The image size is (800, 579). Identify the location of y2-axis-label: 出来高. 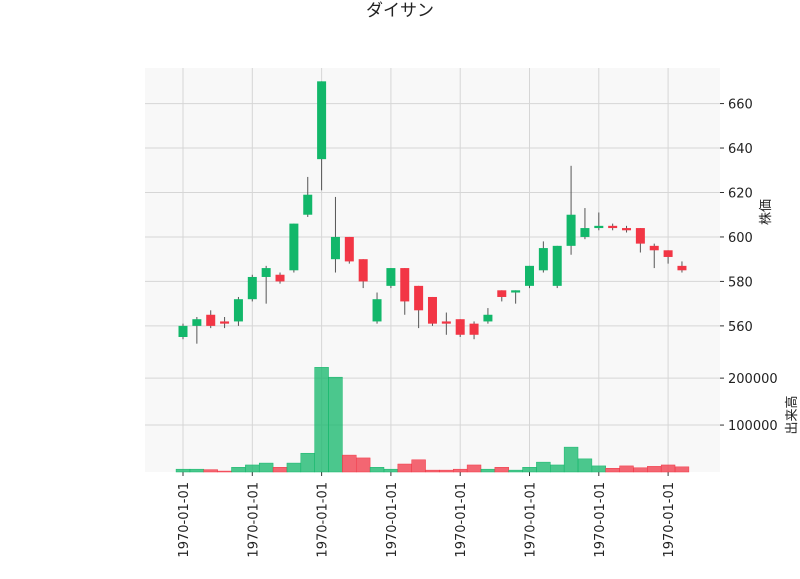
(792, 414).